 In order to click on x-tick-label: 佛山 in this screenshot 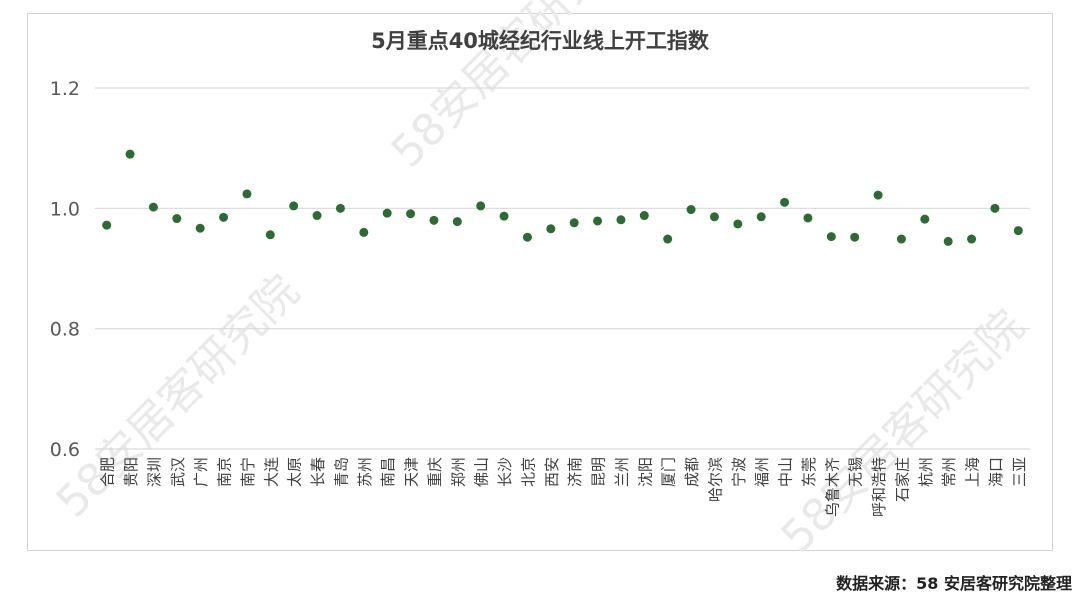, I will do `click(482, 472)`.